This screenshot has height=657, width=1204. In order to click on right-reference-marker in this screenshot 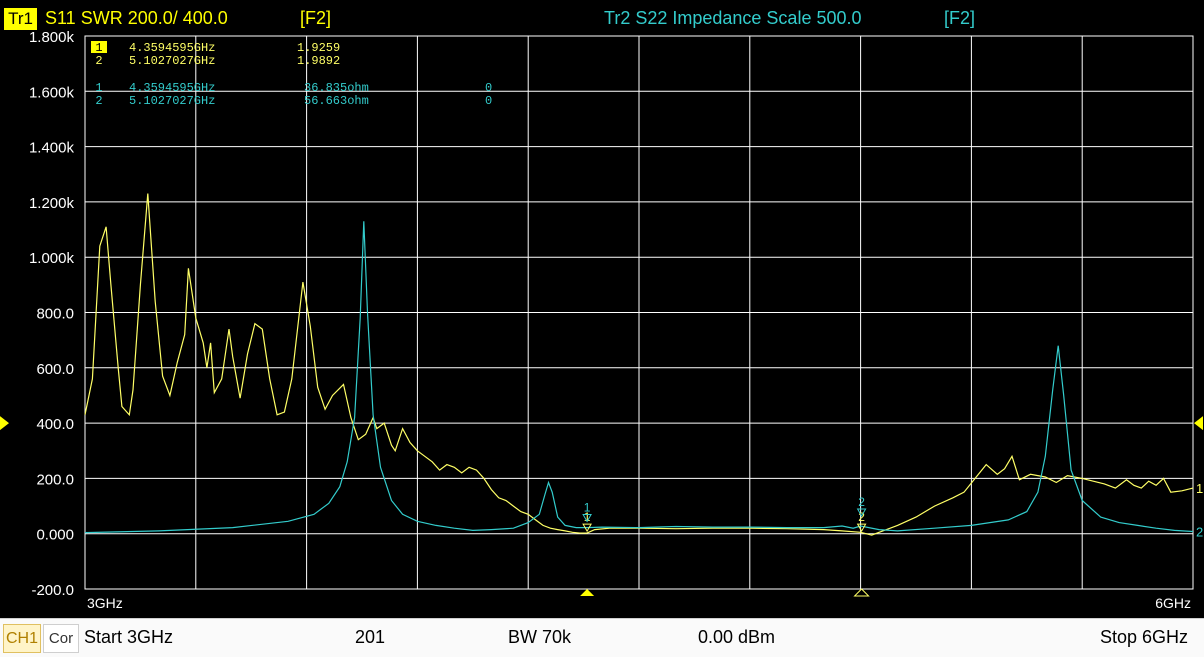, I will do `click(1198, 423)`.